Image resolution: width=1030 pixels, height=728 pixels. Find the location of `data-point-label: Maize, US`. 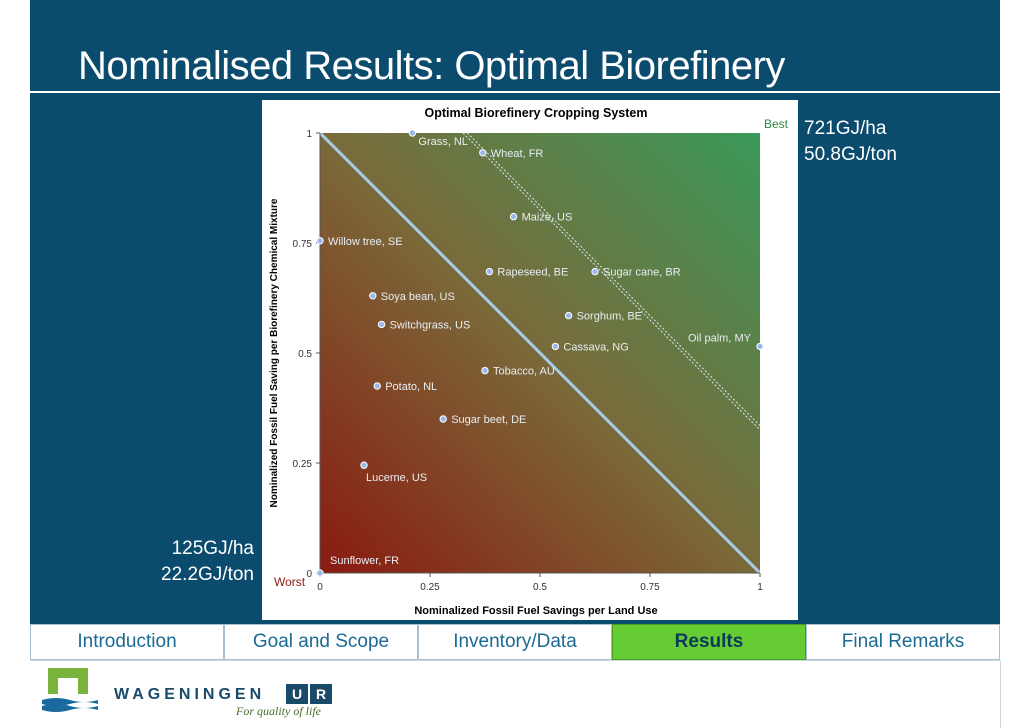

data-point-label: Maize, US is located at coordinates (547, 218).